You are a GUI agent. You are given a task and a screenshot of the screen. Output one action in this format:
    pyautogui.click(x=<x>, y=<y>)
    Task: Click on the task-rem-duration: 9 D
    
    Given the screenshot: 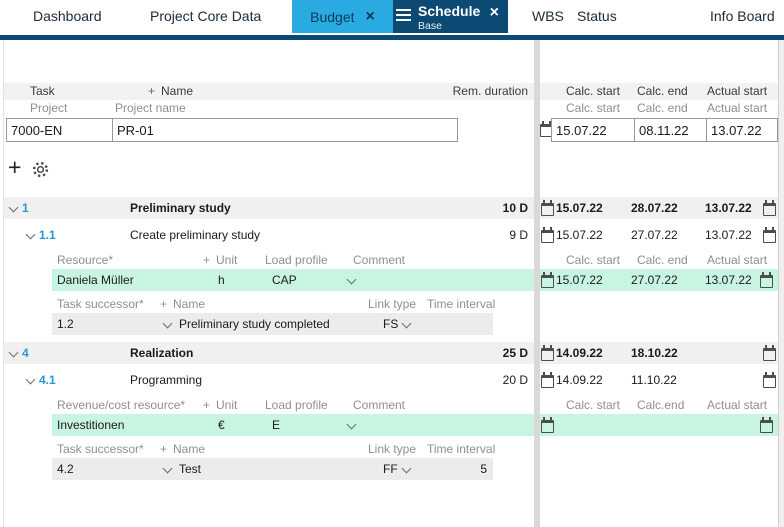 What is the action you would take?
    pyautogui.click(x=518, y=235)
    